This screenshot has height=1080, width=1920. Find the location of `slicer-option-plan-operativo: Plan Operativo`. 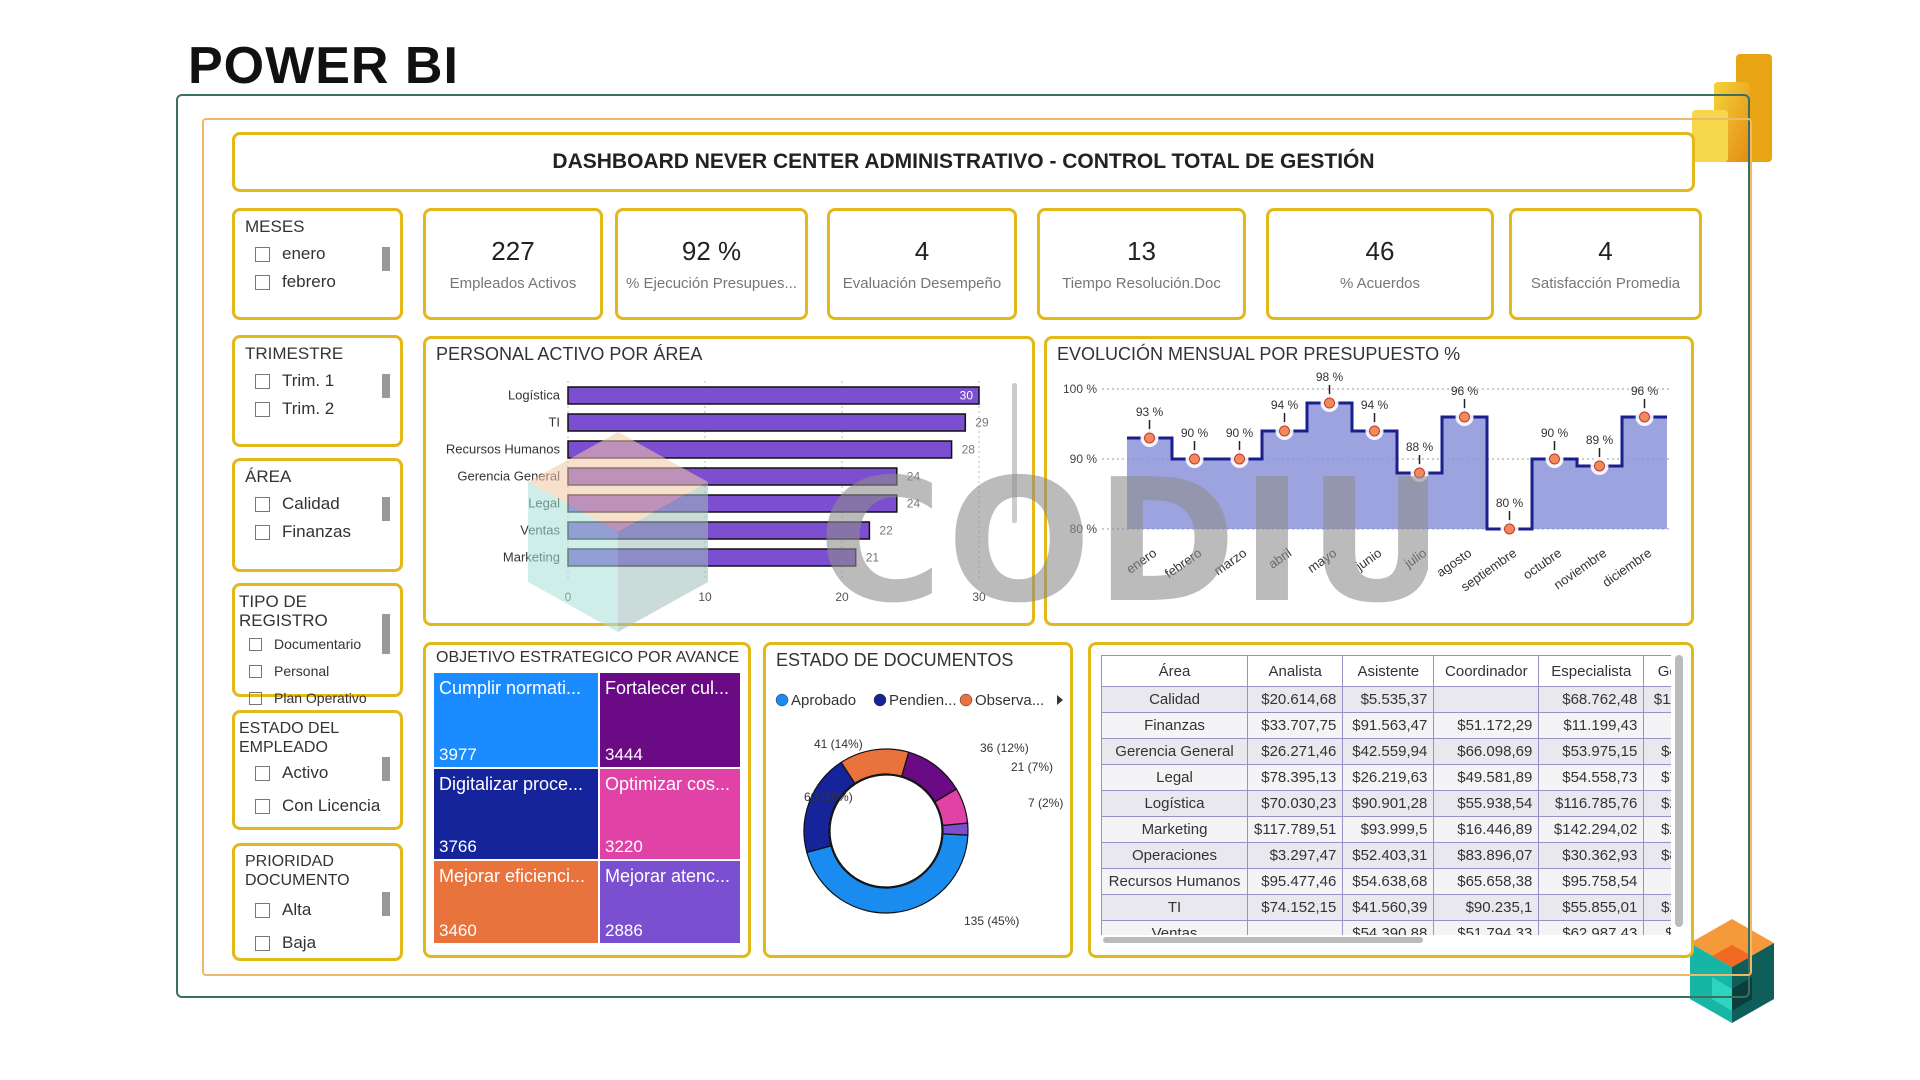

slicer-option-plan-operativo: Plan Operativo is located at coordinates (324, 698).